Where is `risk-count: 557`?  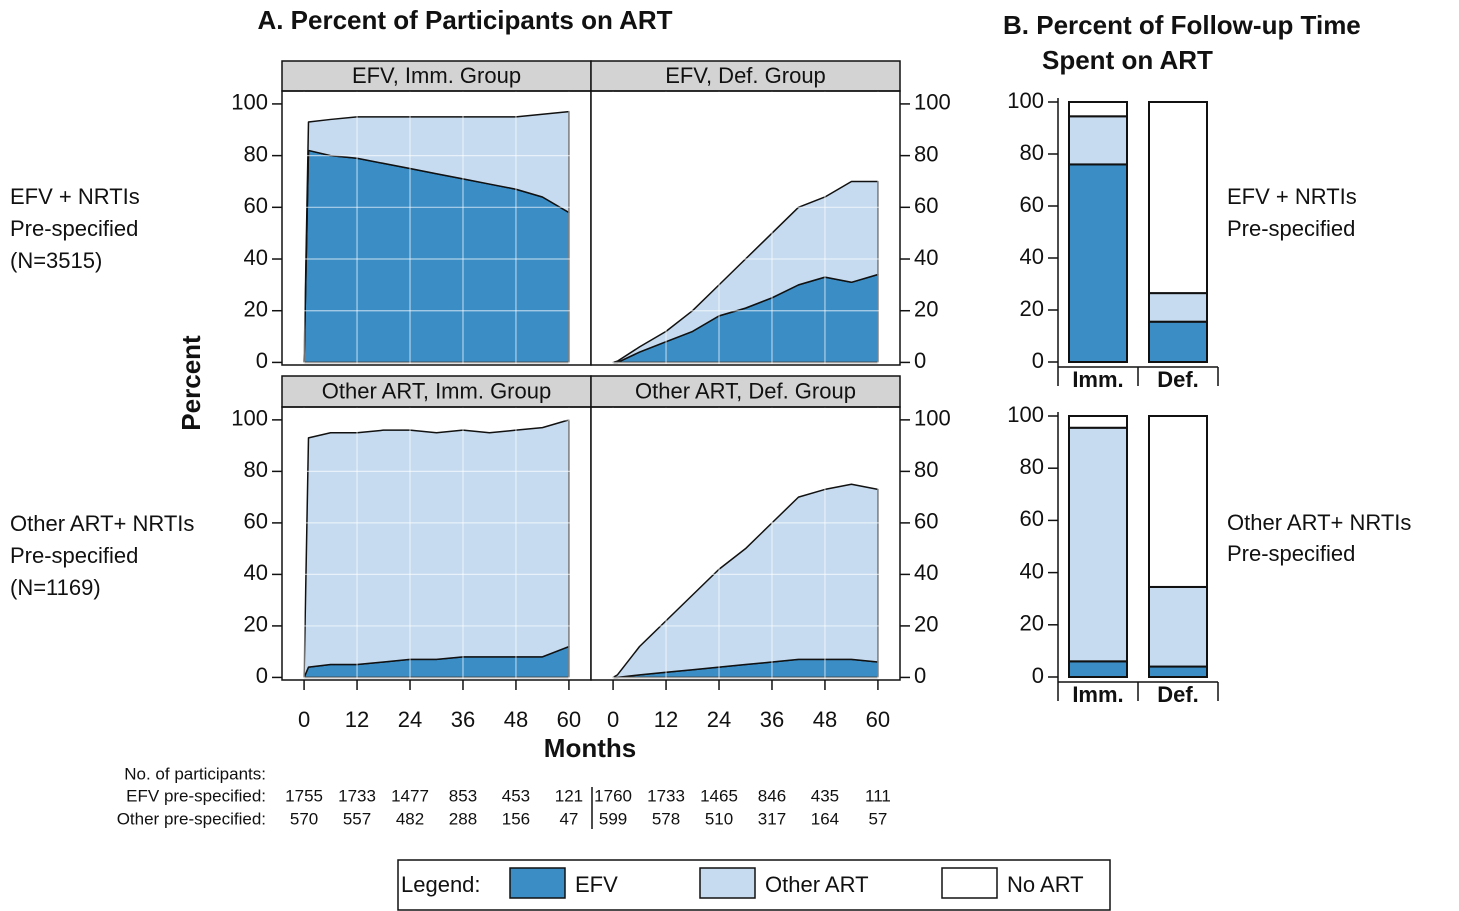 risk-count: 557 is located at coordinates (357, 818).